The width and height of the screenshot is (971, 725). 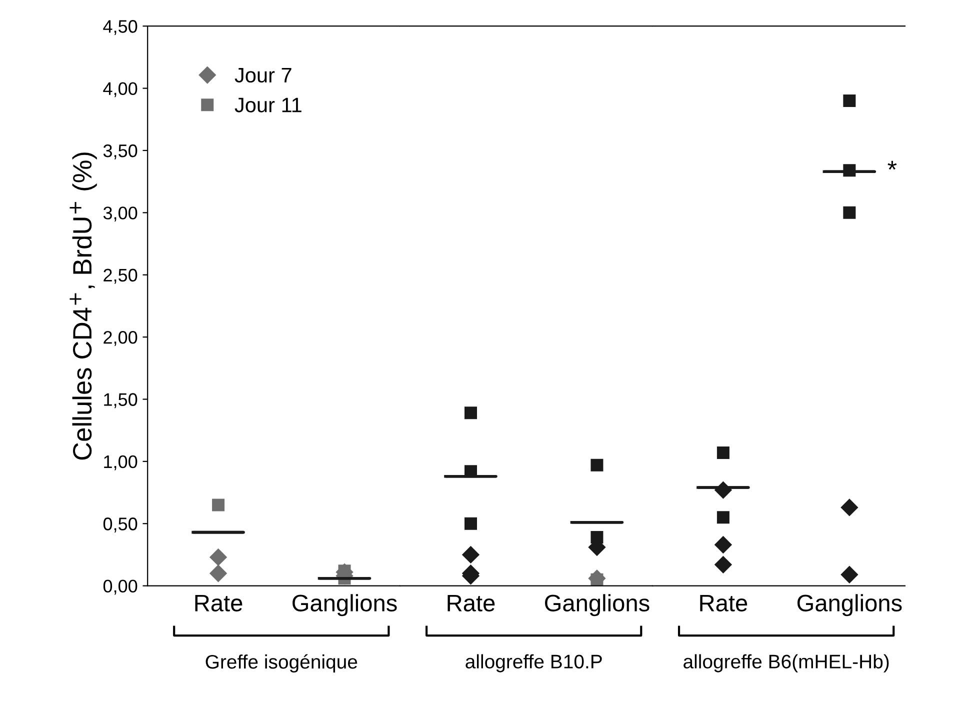 What do you see at coordinates (121, 462) in the screenshot?
I see `y-tick-label: 1,00` at bounding box center [121, 462].